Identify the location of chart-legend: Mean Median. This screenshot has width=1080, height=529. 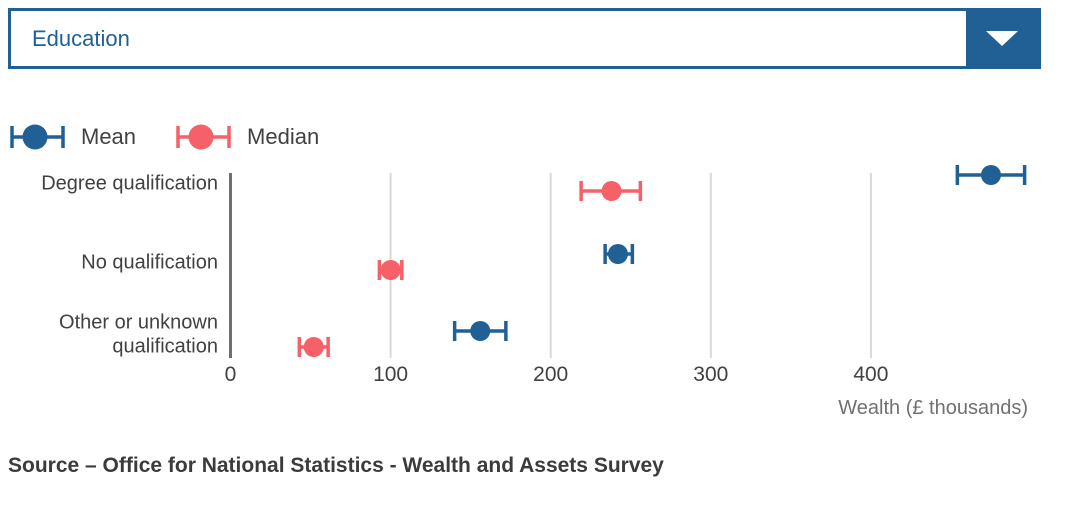
(182, 137).